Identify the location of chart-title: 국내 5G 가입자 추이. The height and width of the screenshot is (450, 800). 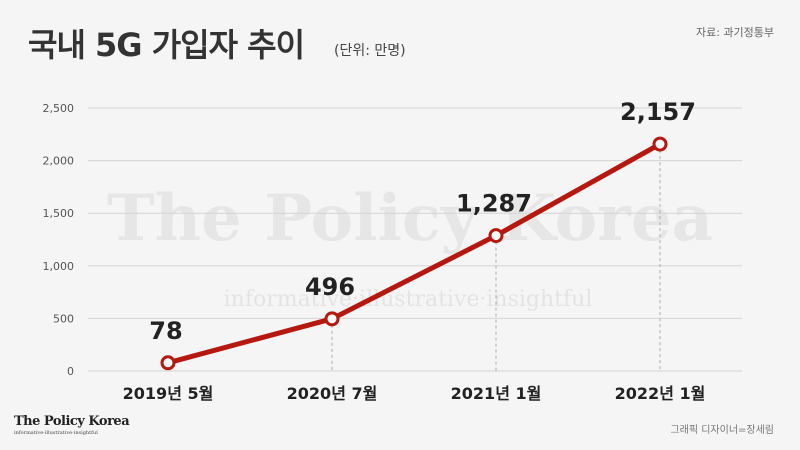
(166, 45).